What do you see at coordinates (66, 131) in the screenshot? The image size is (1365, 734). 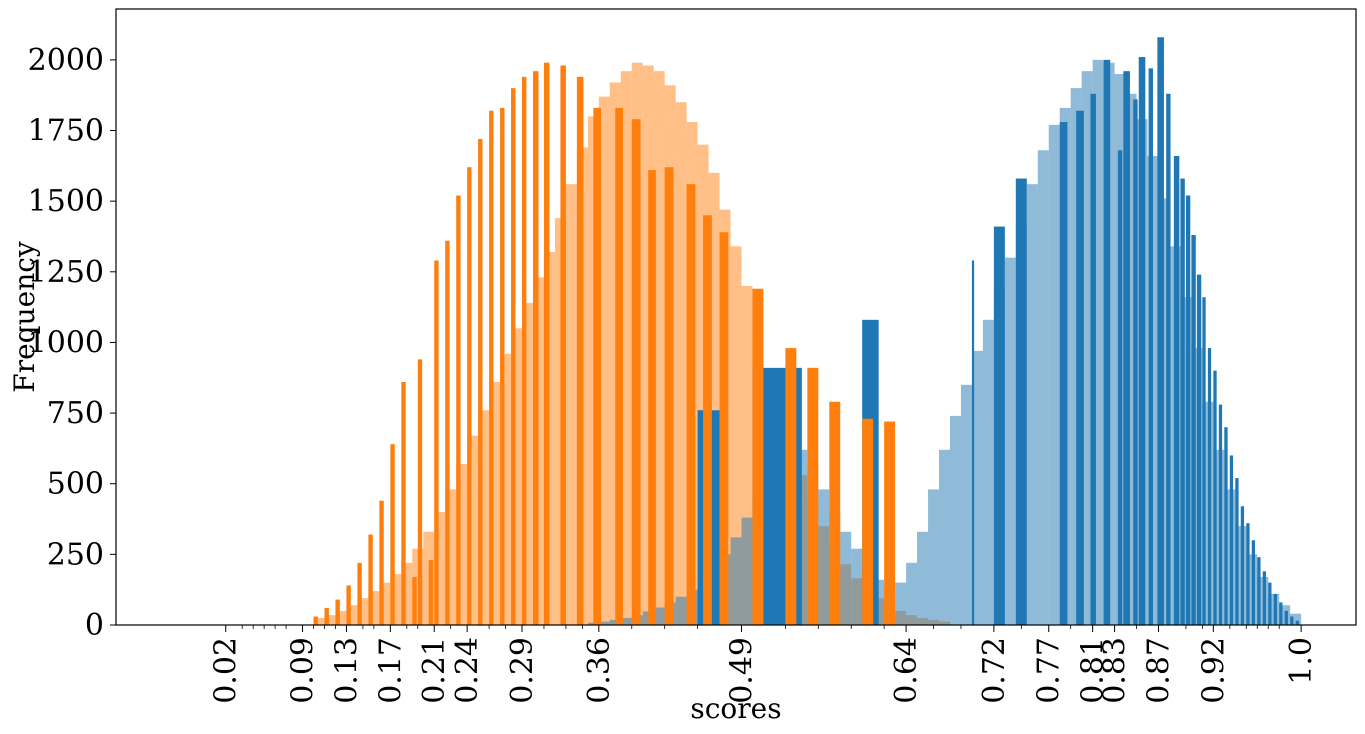 I see `y-tick-label: 1750` at bounding box center [66, 131].